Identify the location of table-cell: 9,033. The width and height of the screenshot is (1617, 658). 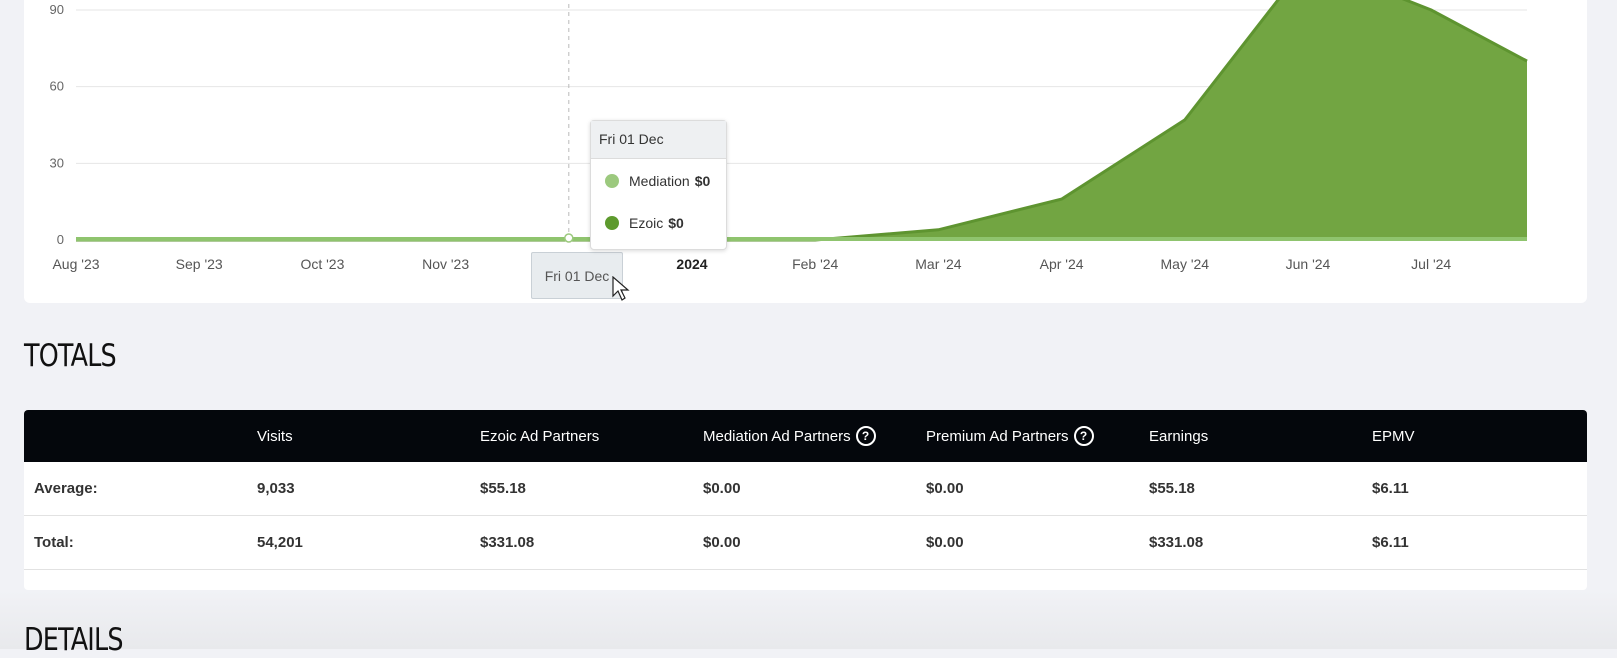
(358, 489).